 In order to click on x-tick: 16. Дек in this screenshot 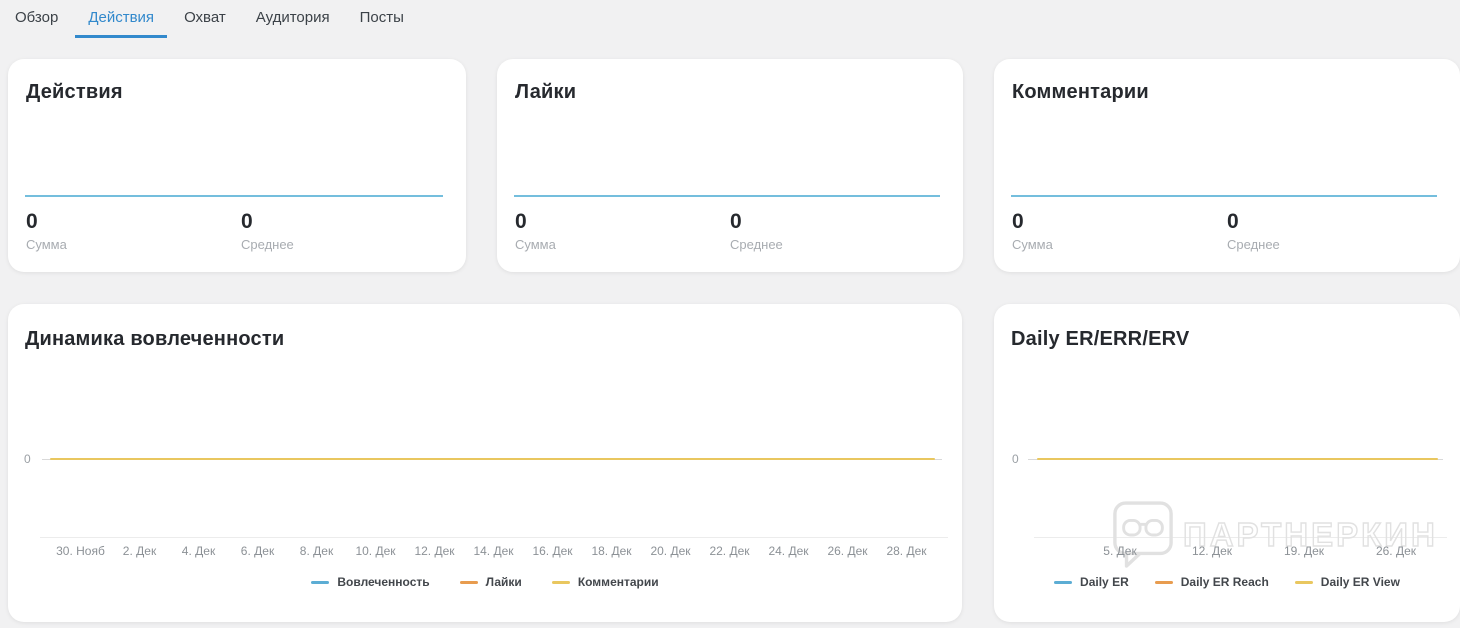, I will do `click(552, 551)`.